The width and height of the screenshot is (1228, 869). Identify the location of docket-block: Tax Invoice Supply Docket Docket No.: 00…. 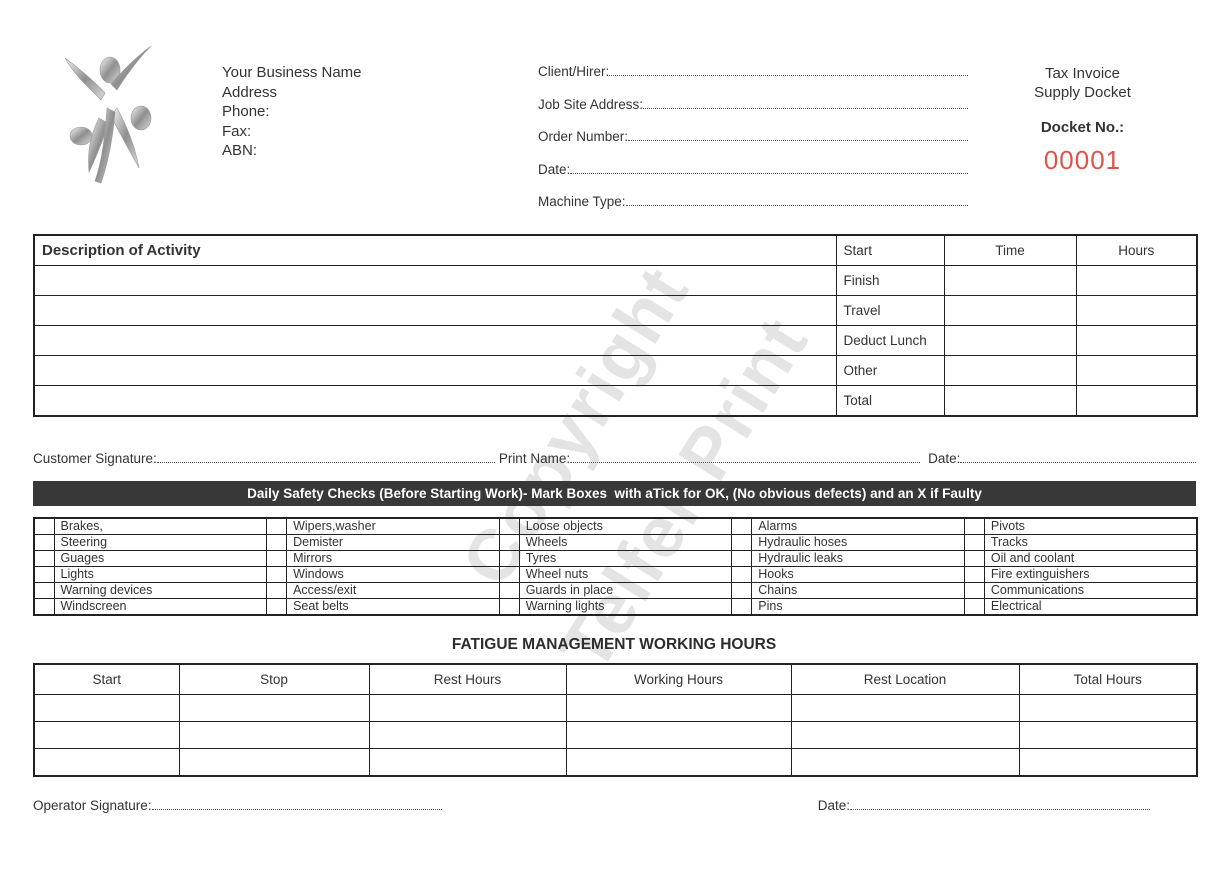
(1082, 120).